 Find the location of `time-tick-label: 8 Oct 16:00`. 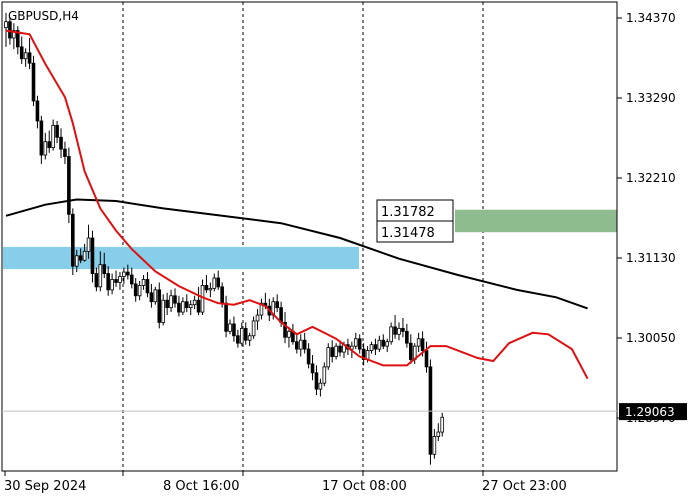

time-tick-label: 8 Oct 16:00 is located at coordinates (201, 486).